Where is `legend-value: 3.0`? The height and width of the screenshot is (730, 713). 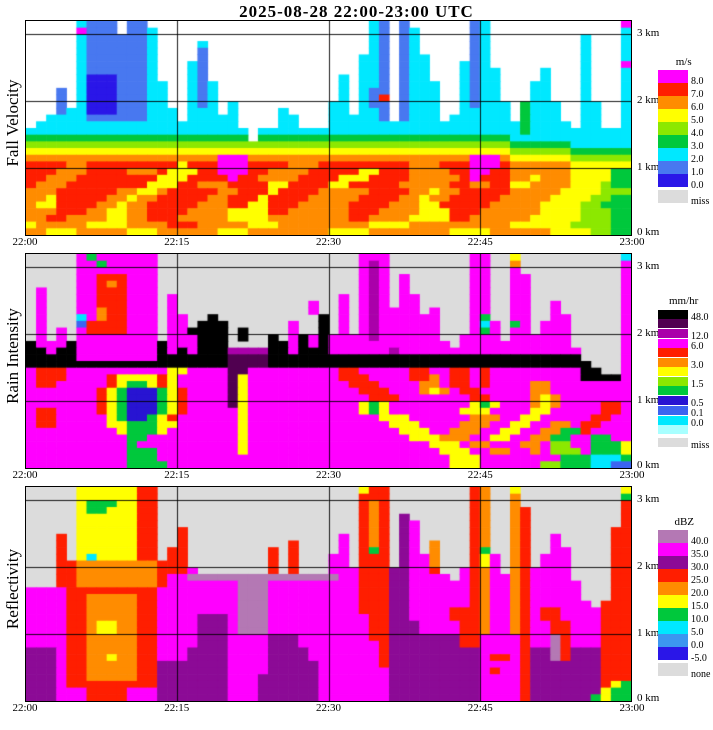 legend-value: 3.0 is located at coordinates (697, 365).